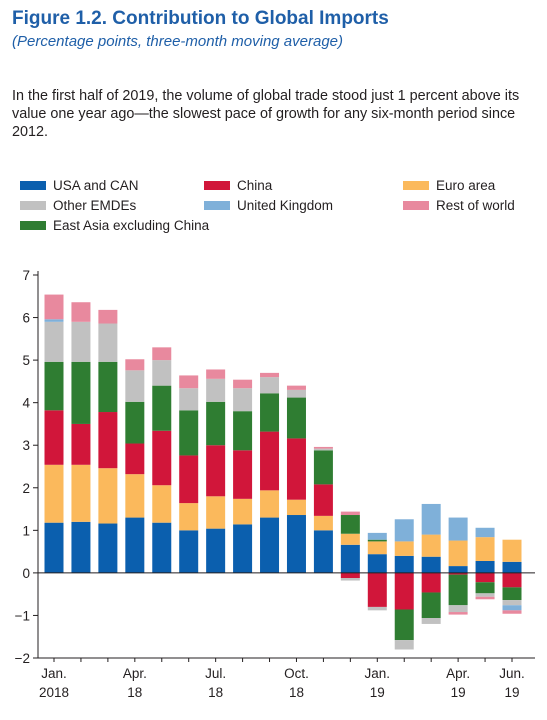 This screenshot has width=547, height=720. Describe the element at coordinates (96, 185) in the screenshot. I see `legend-label: USA and CAN` at that location.